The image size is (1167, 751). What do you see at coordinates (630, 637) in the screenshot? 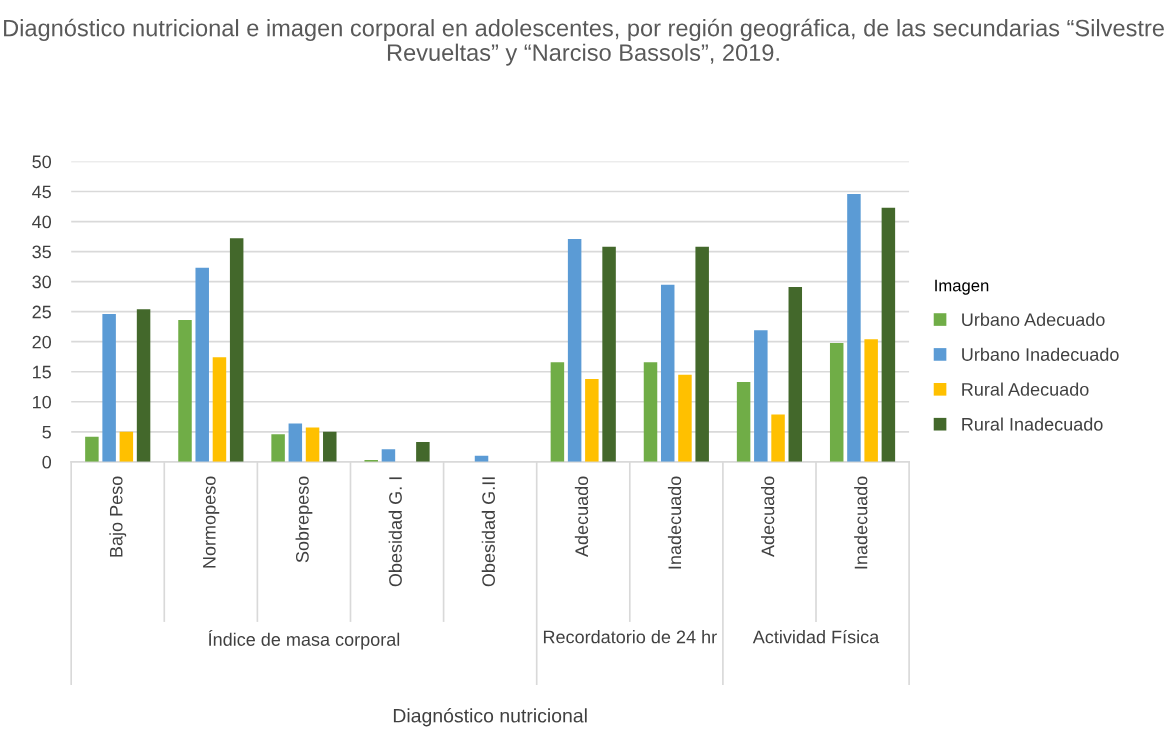
I see `text: Recordatorio de 24 hr` at bounding box center [630, 637].